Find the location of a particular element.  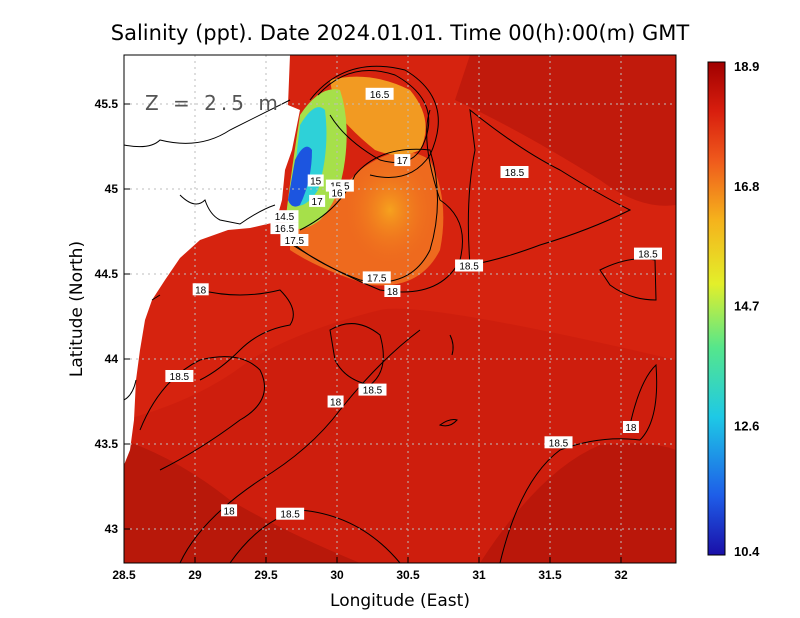

plume-core is located at coordinates (390, 210).